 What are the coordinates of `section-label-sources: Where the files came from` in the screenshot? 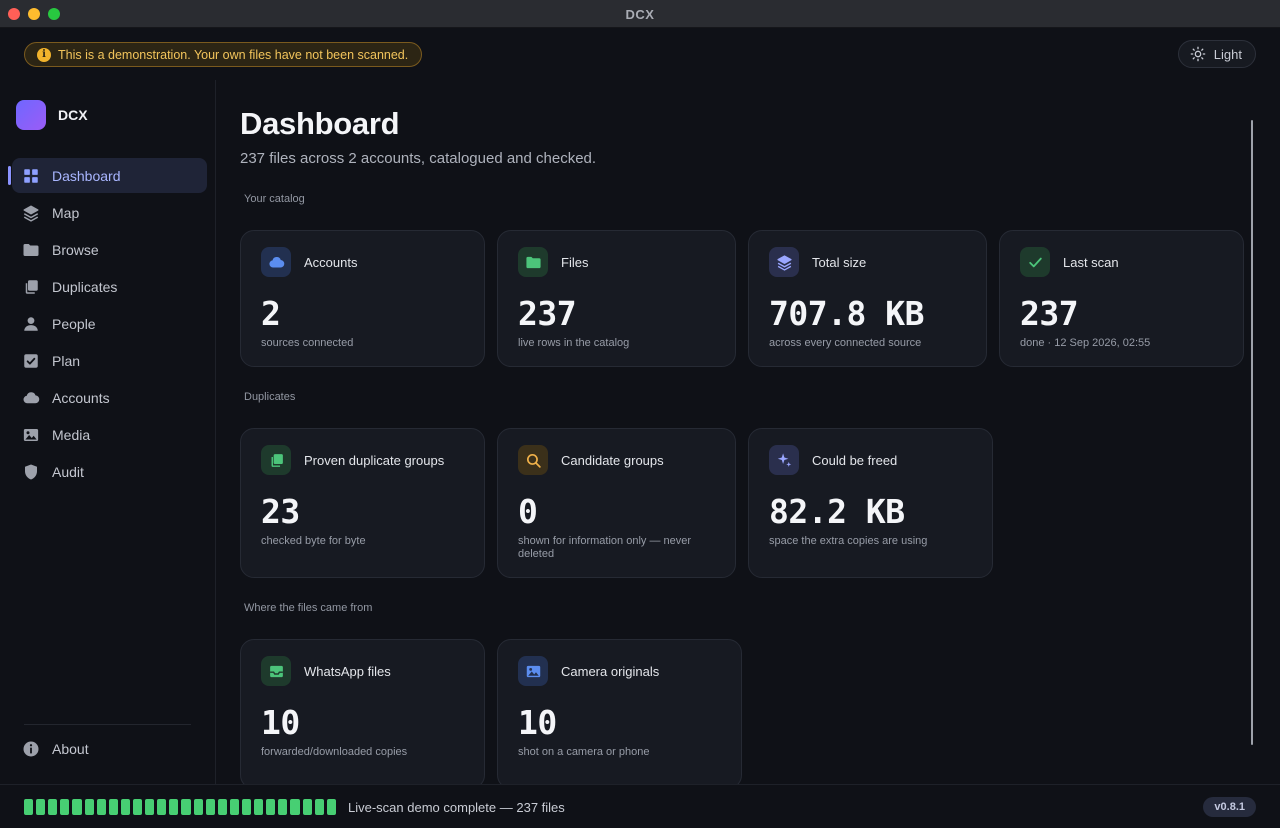 It's located at (308, 608).